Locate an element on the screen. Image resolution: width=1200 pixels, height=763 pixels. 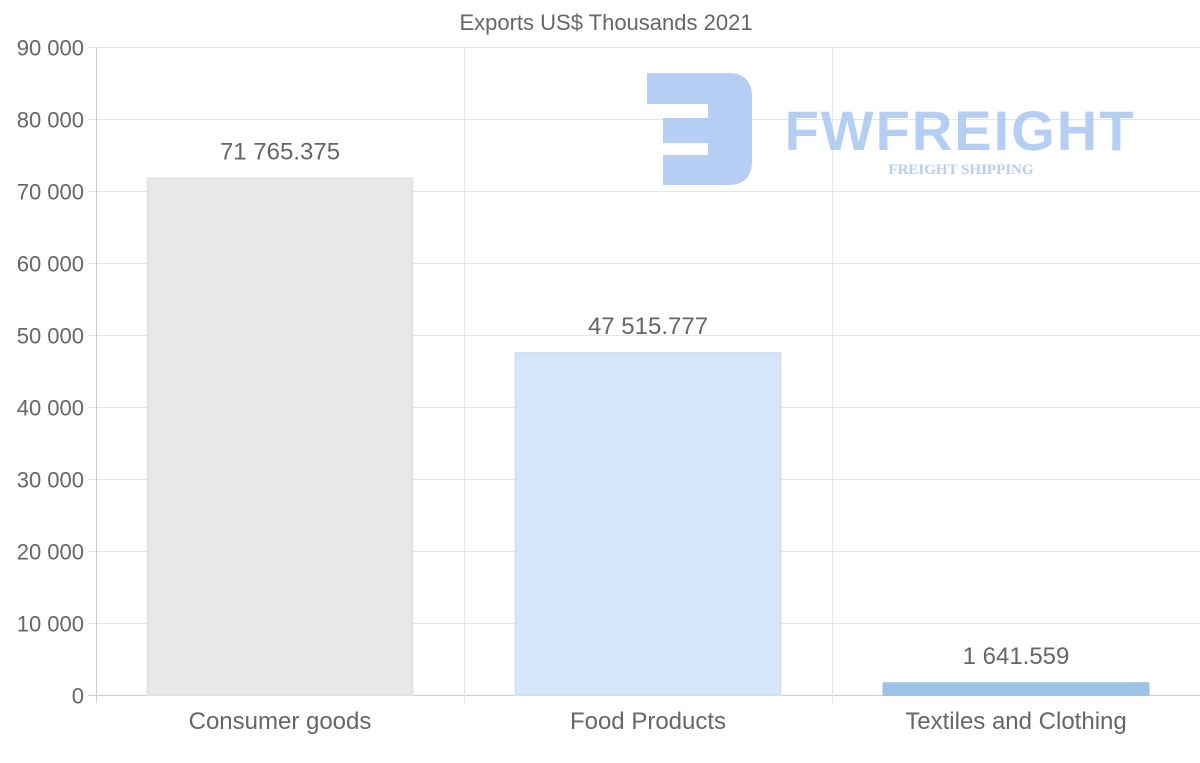
data-label: 1 641.559 is located at coordinates (1016, 656).